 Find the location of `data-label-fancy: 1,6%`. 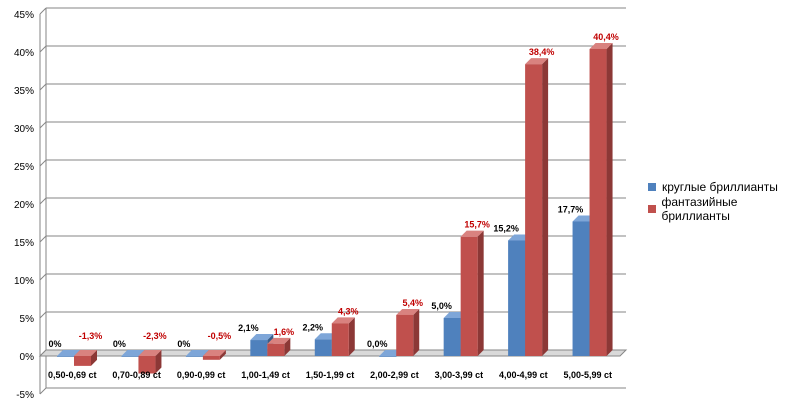

data-label-fancy: 1,6% is located at coordinates (284, 332).